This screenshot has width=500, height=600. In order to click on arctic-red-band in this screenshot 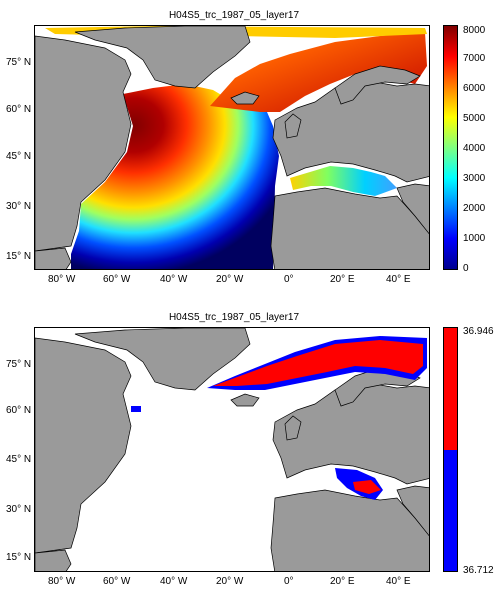, I will do `click(318, 363)`.